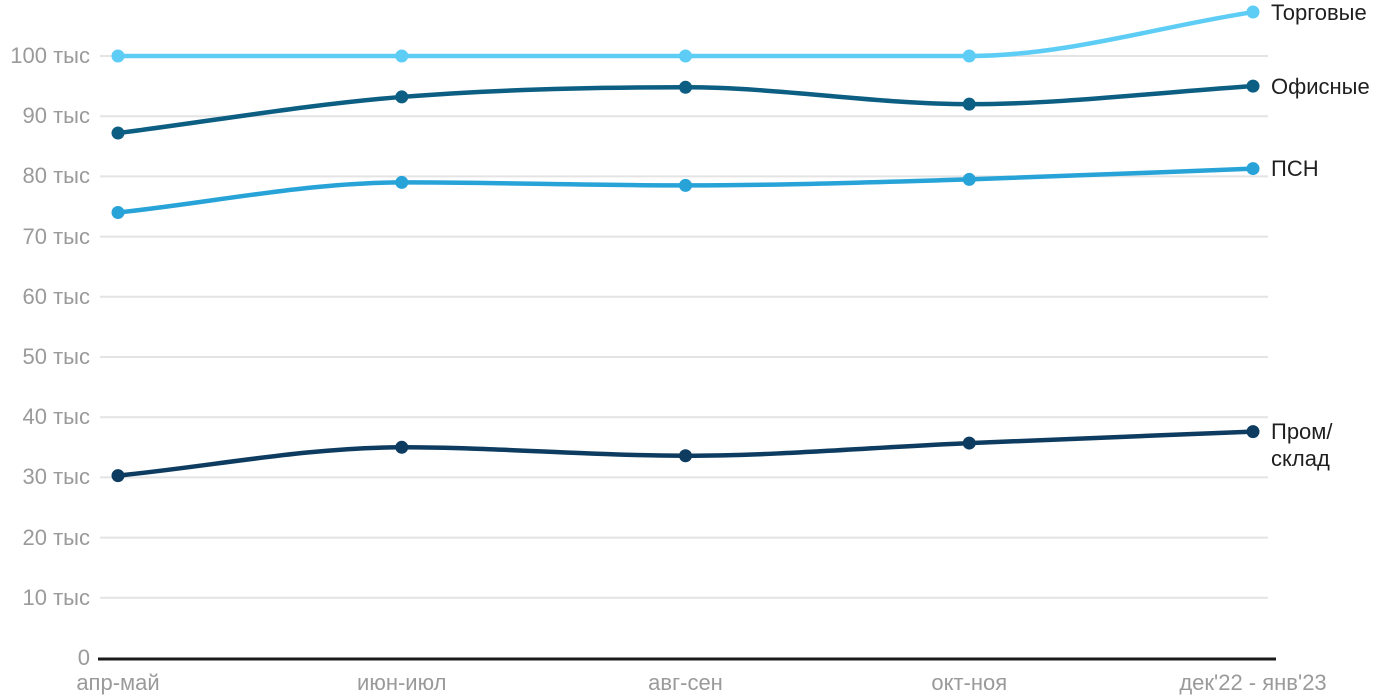 Image resolution: width=1400 pixels, height=700 pixels. Describe the element at coordinates (56, 417) in the screenshot. I see `y-tick-40: 40 тыс` at that location.